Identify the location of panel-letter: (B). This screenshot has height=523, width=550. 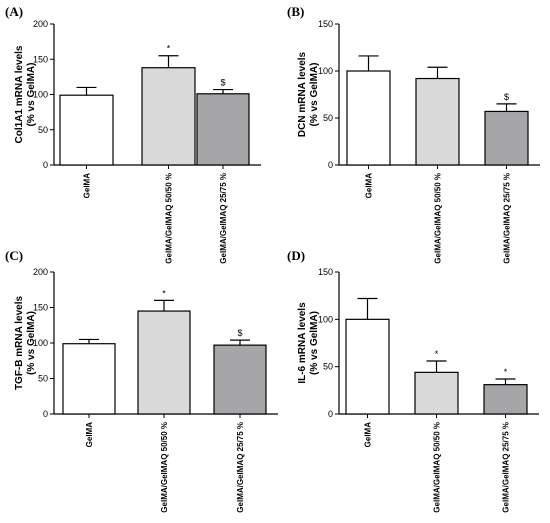
(295, 11).